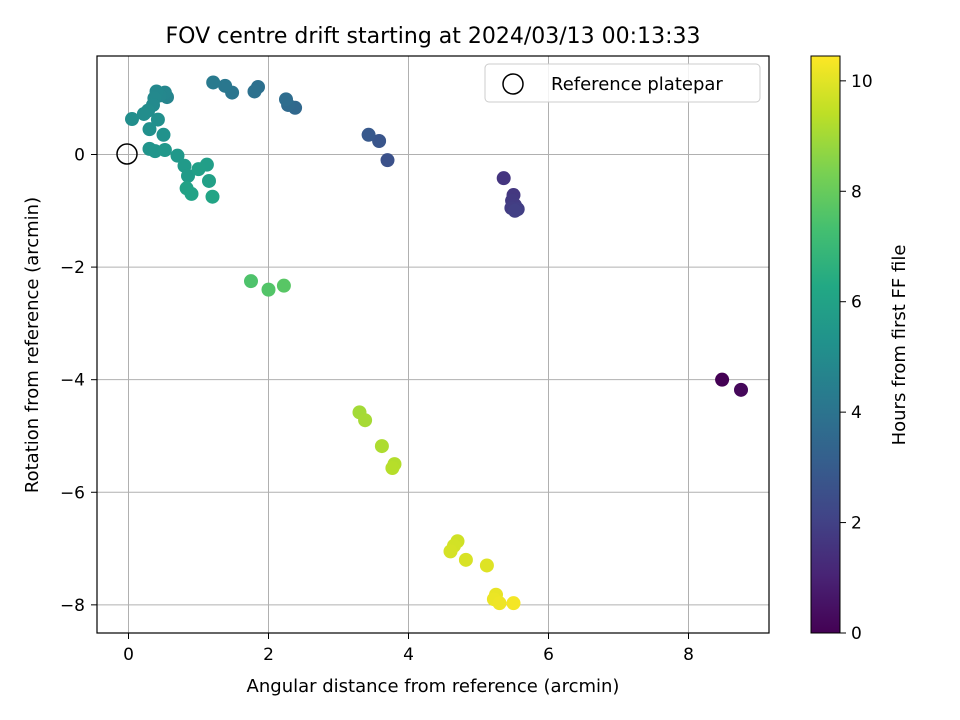  Describe the element at coordinates (862, 82) in the screenshot. I see `colorbar-tick-label: 10` at that location.